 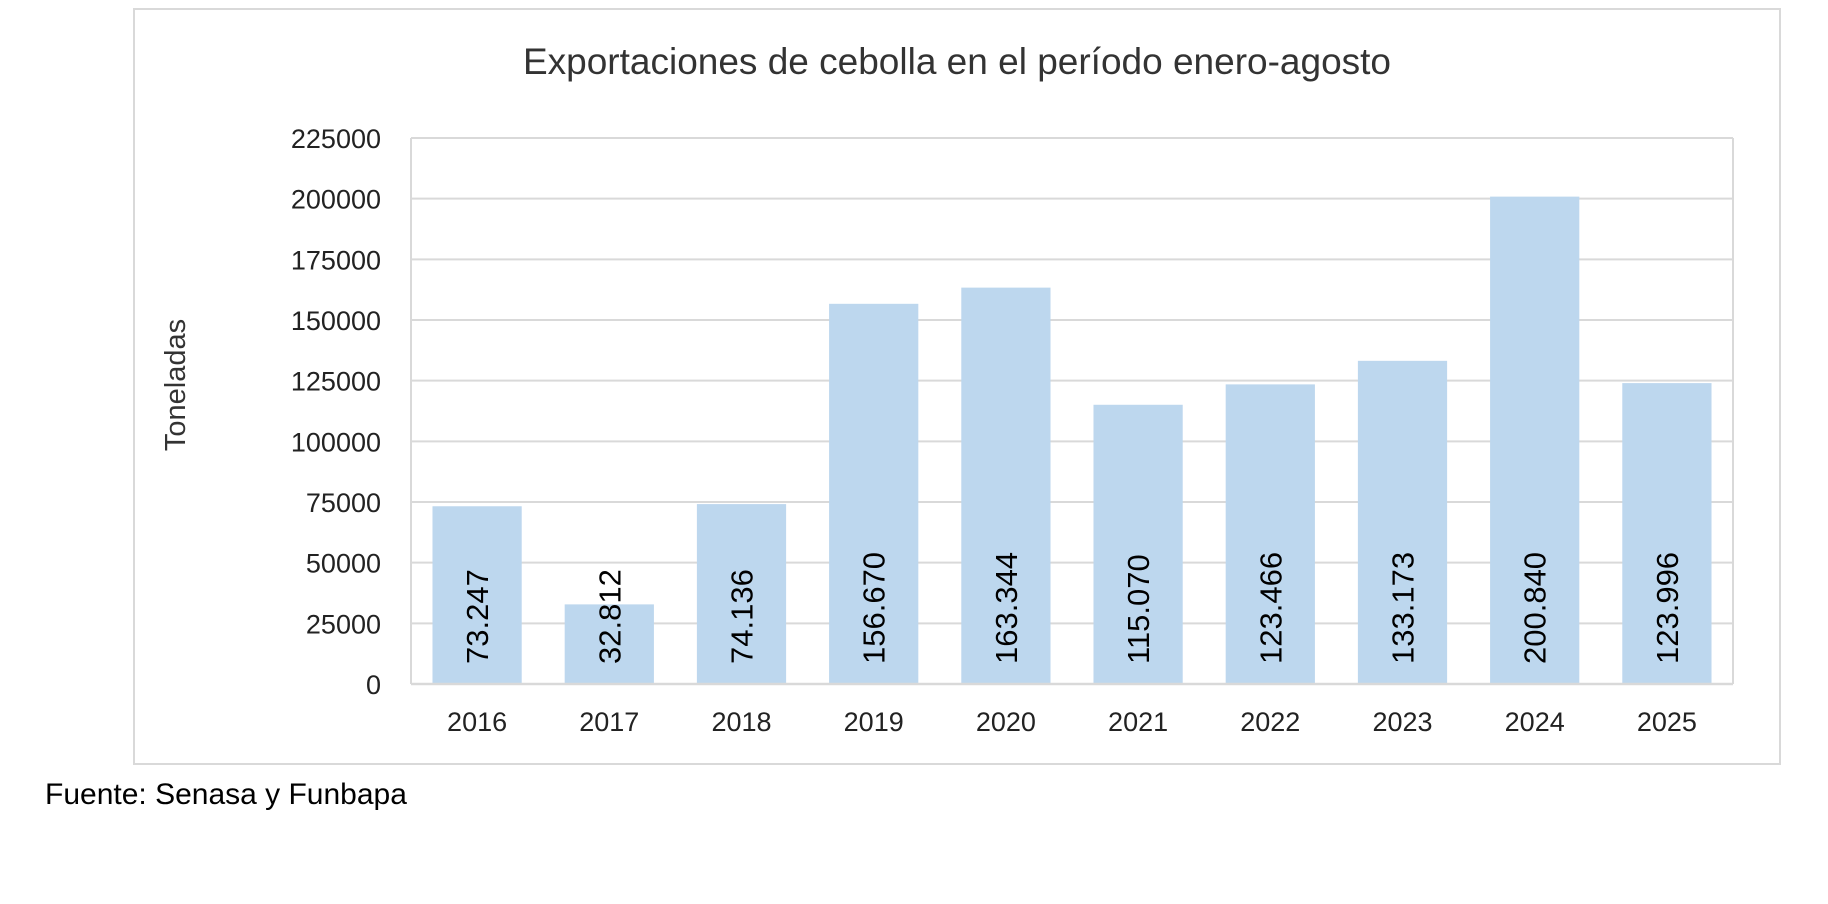 What do you see at coordinates (1138, 609) in the screenshot?
I see `data-label-2021: 115.070` at bounding box center [1138, 609].